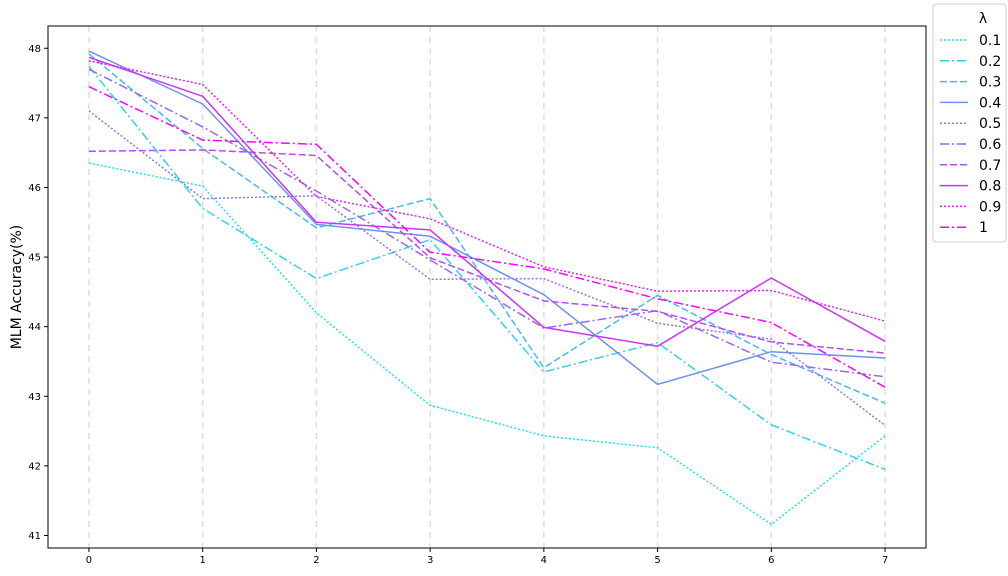 The width and height of the screenshot is (1008, 576). Describe the element at coordinates (34, 466) in the screenshot. I see `y-tick-label: 42` at that location.